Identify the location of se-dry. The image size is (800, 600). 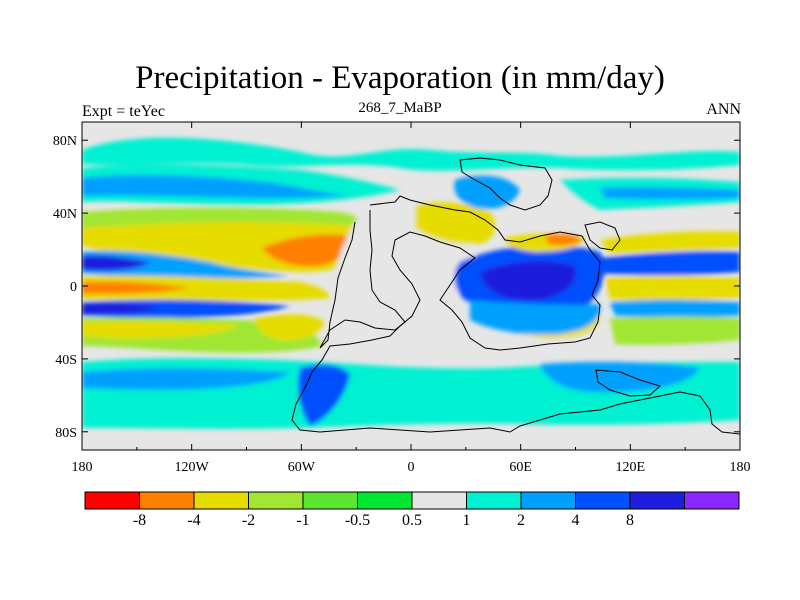
(675, 330).